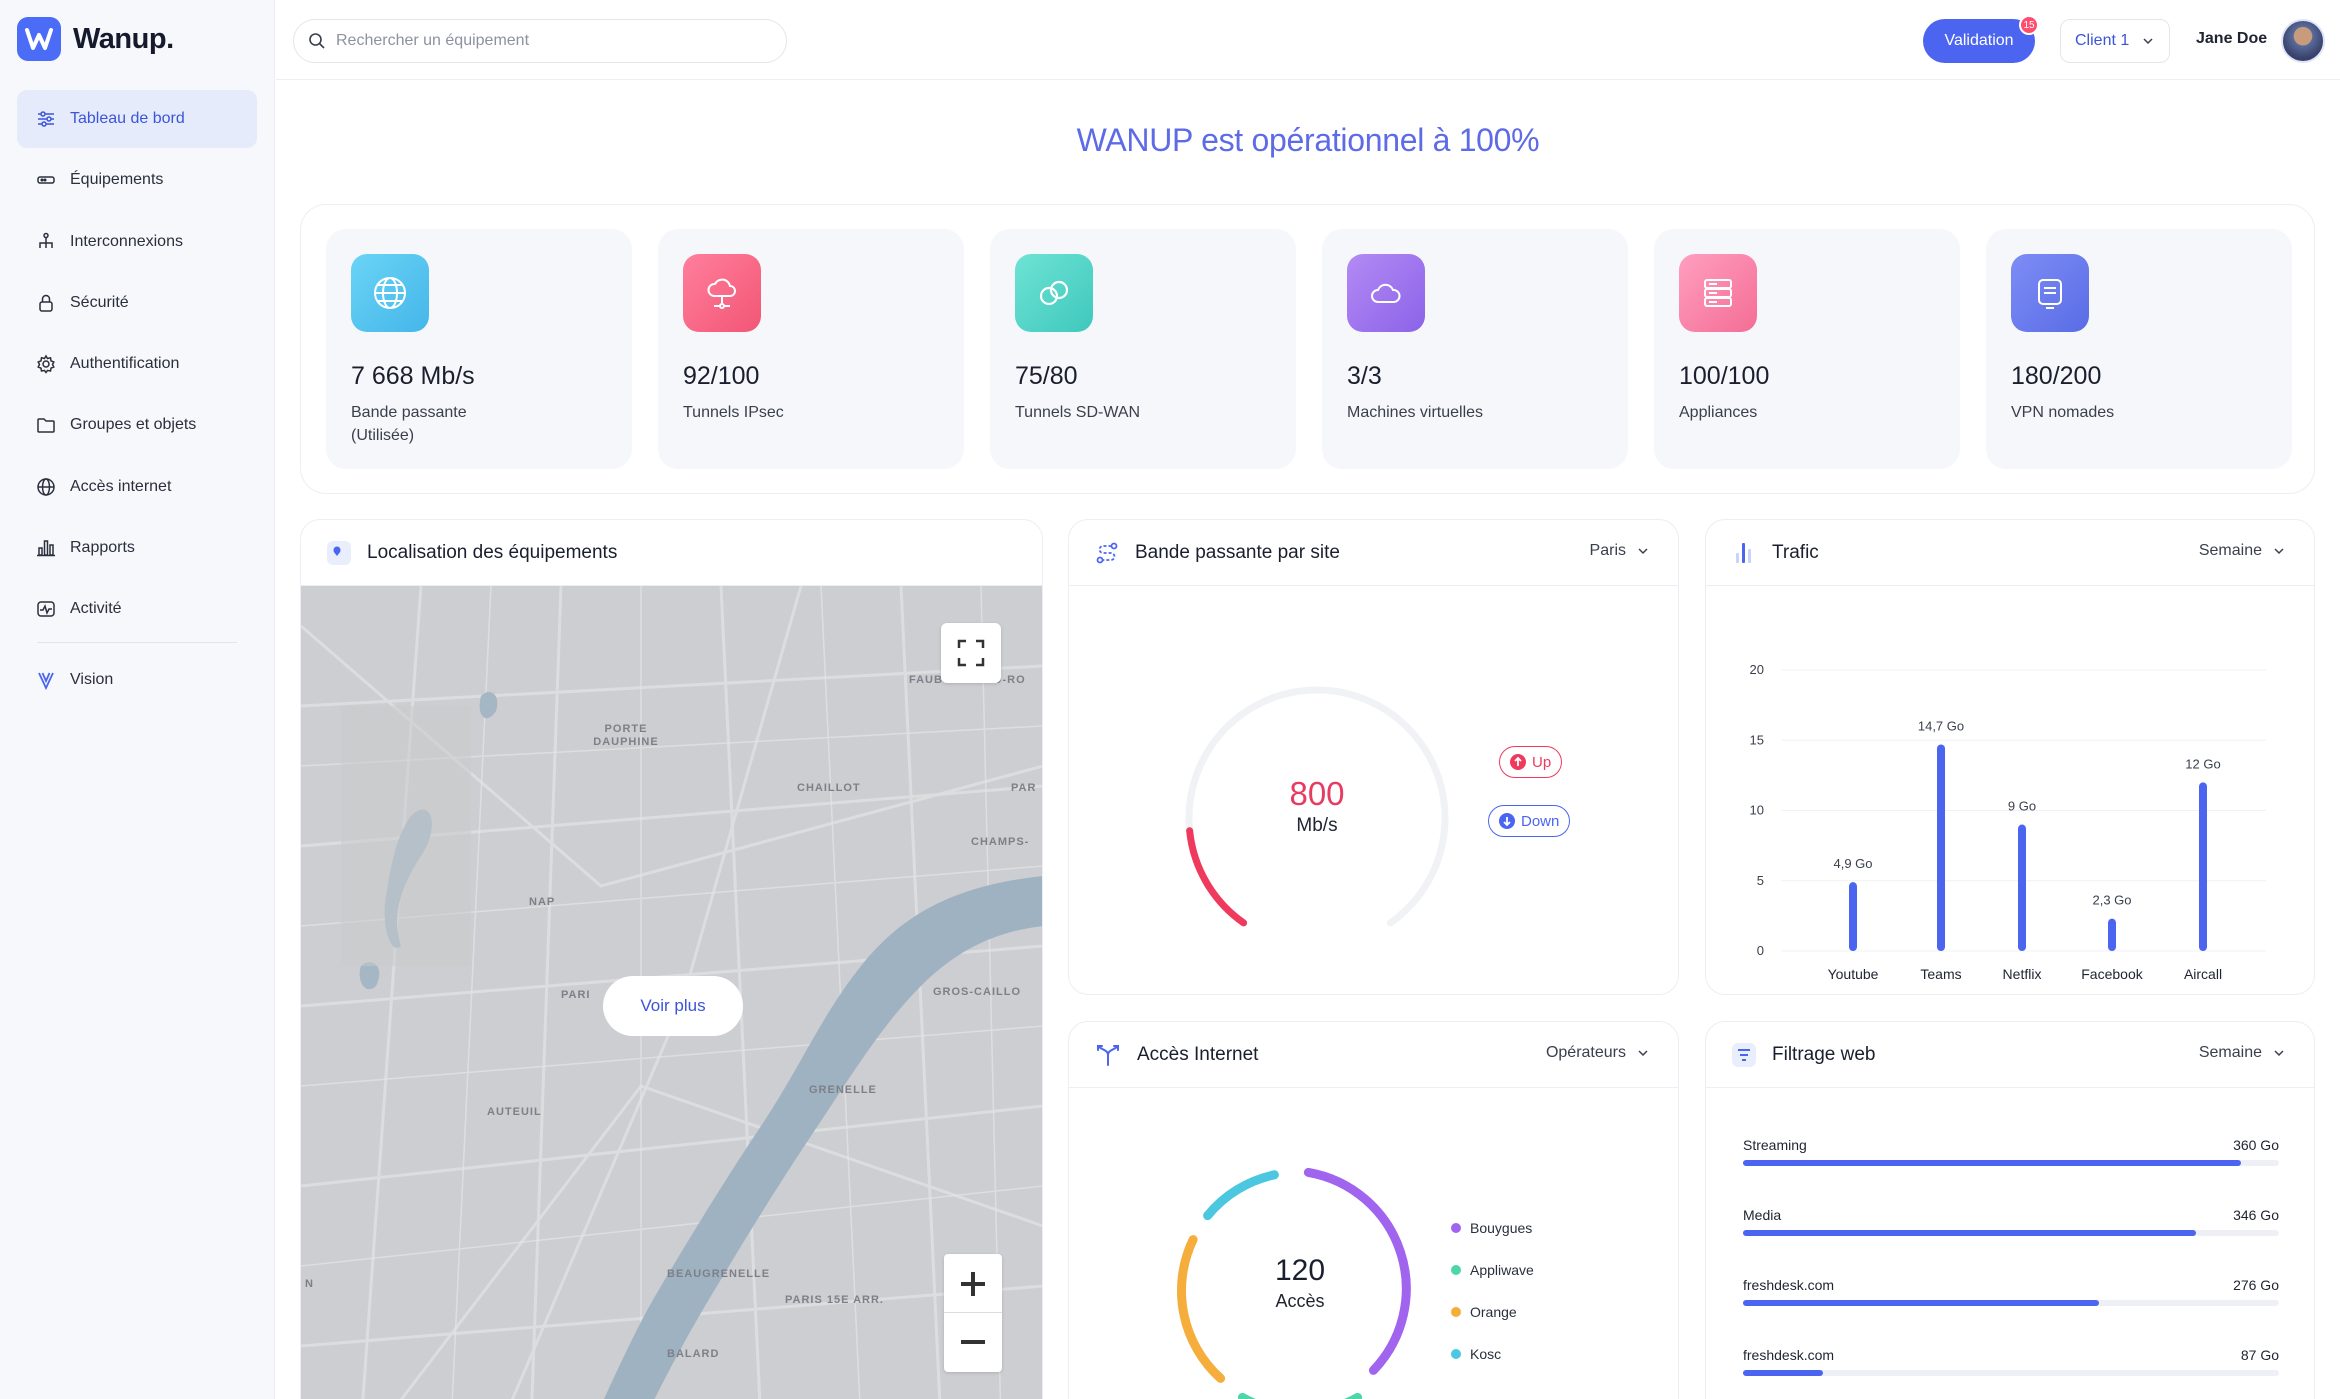  What do you see at coordinates (1531, 762) in the screenshot?
I see `up-toggle: Up` at bounding box center [1531, 762].